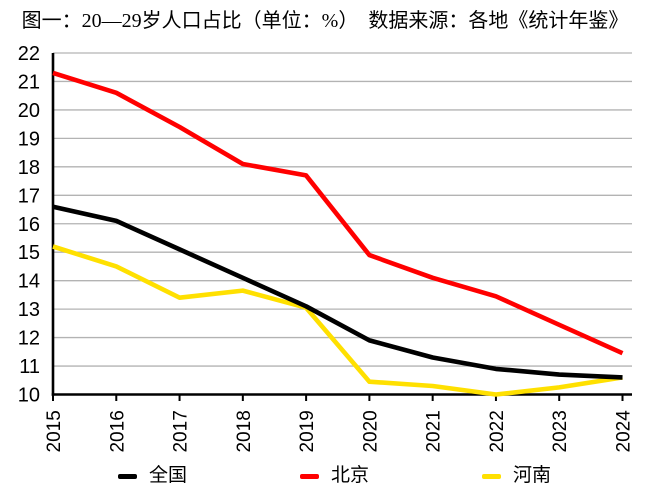 This screenshot has width=650, height=500. Describe the element at coordinates (117, 431) in the screenshot. I see `x-tick-label: 2016` at that location.